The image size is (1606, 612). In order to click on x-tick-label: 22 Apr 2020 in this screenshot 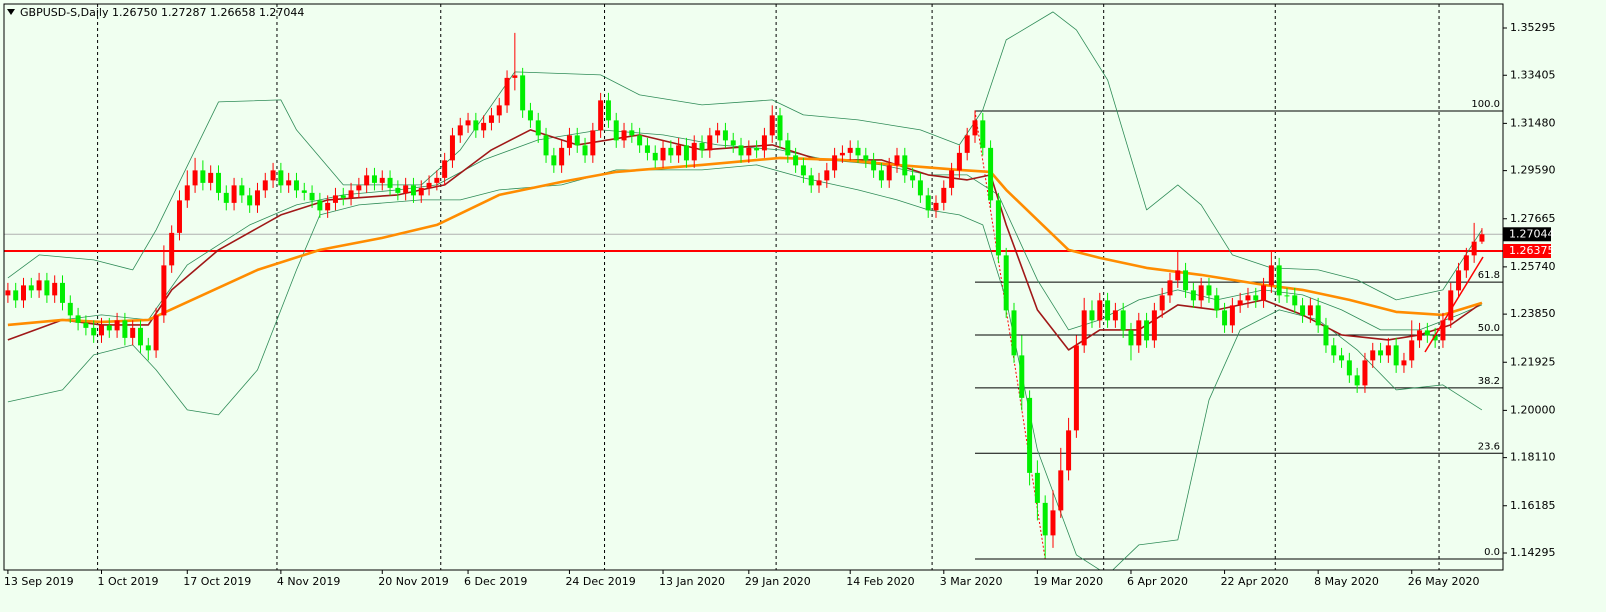, I will do `click(1255, 581)`.